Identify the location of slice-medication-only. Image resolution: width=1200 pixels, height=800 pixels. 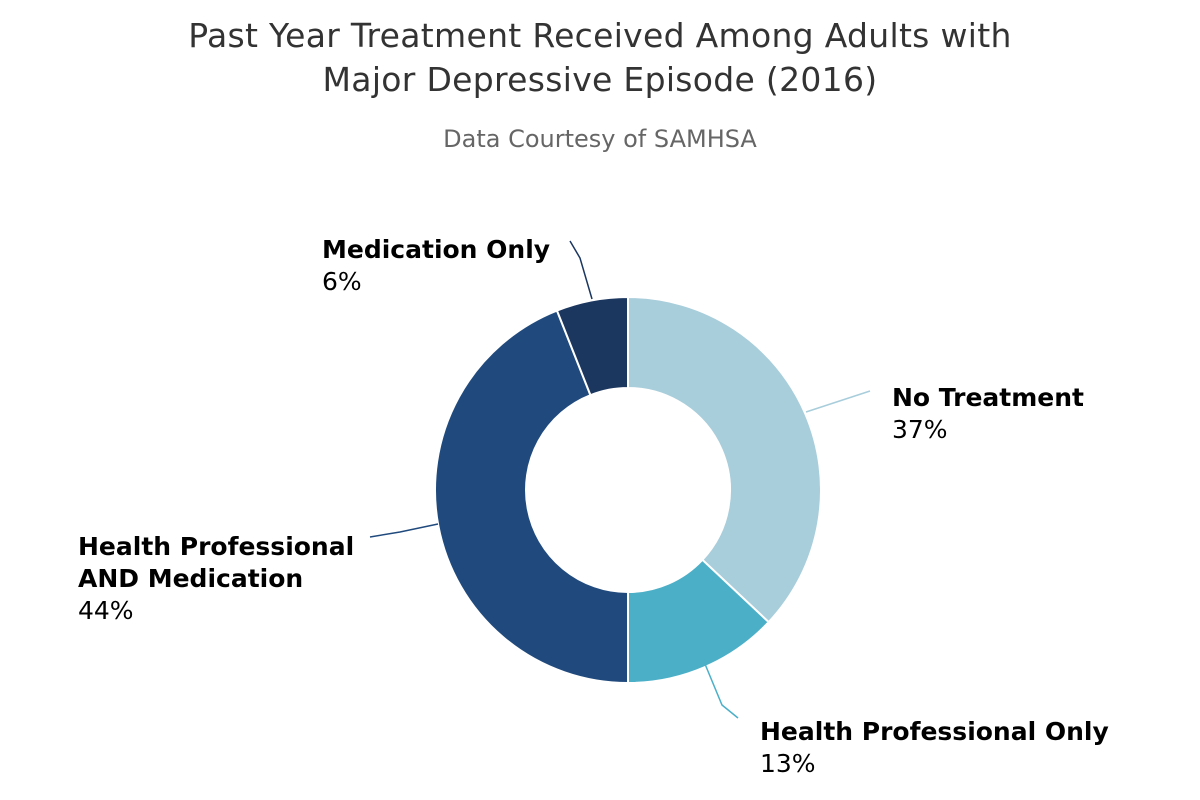
(592, 346).